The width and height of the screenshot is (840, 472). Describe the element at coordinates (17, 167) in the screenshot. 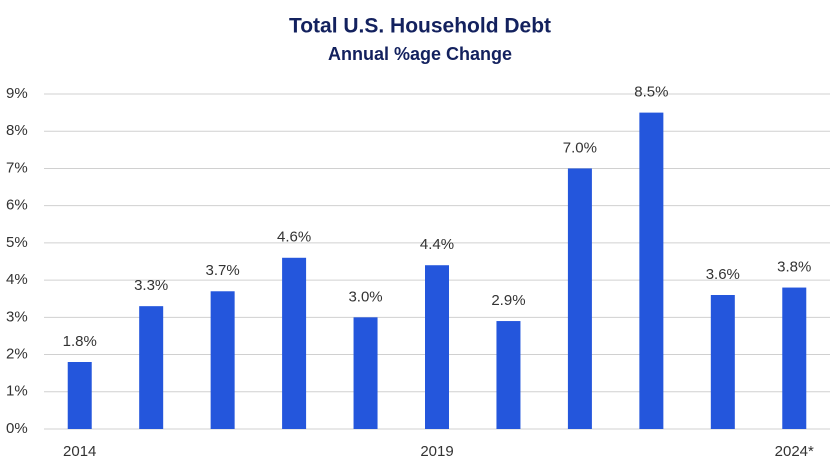

I see `y-tick-label: 7%` at that location.